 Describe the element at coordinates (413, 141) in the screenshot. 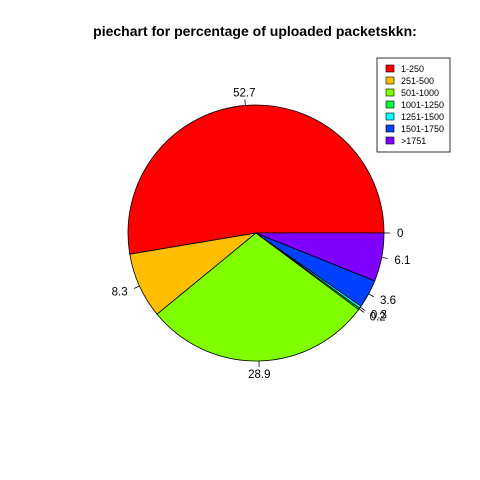

I see `legend-entry: >1751` at that location.